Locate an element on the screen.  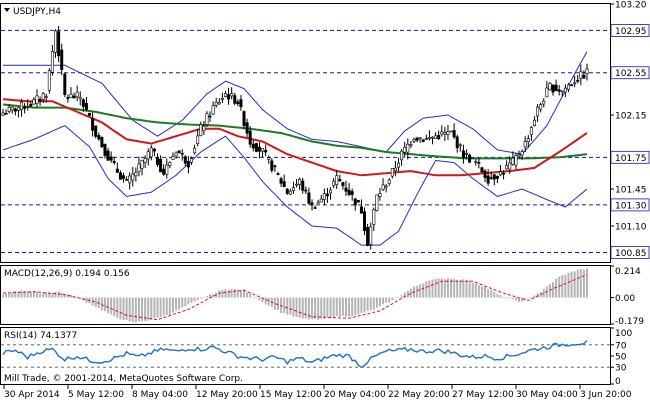
time-tick-label: 22 May 20:00 is located at coordinates (419, 395).